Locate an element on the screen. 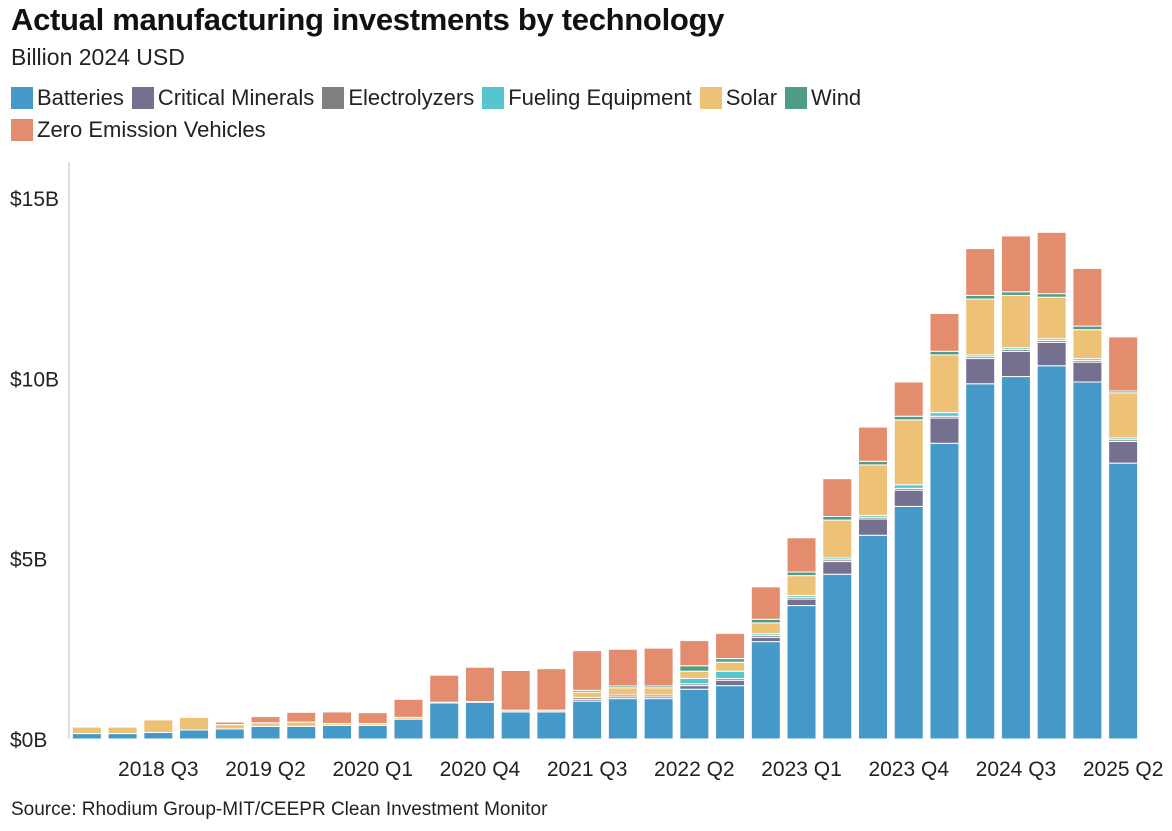  legend-label: Wind is located at coordinates (836, 97).